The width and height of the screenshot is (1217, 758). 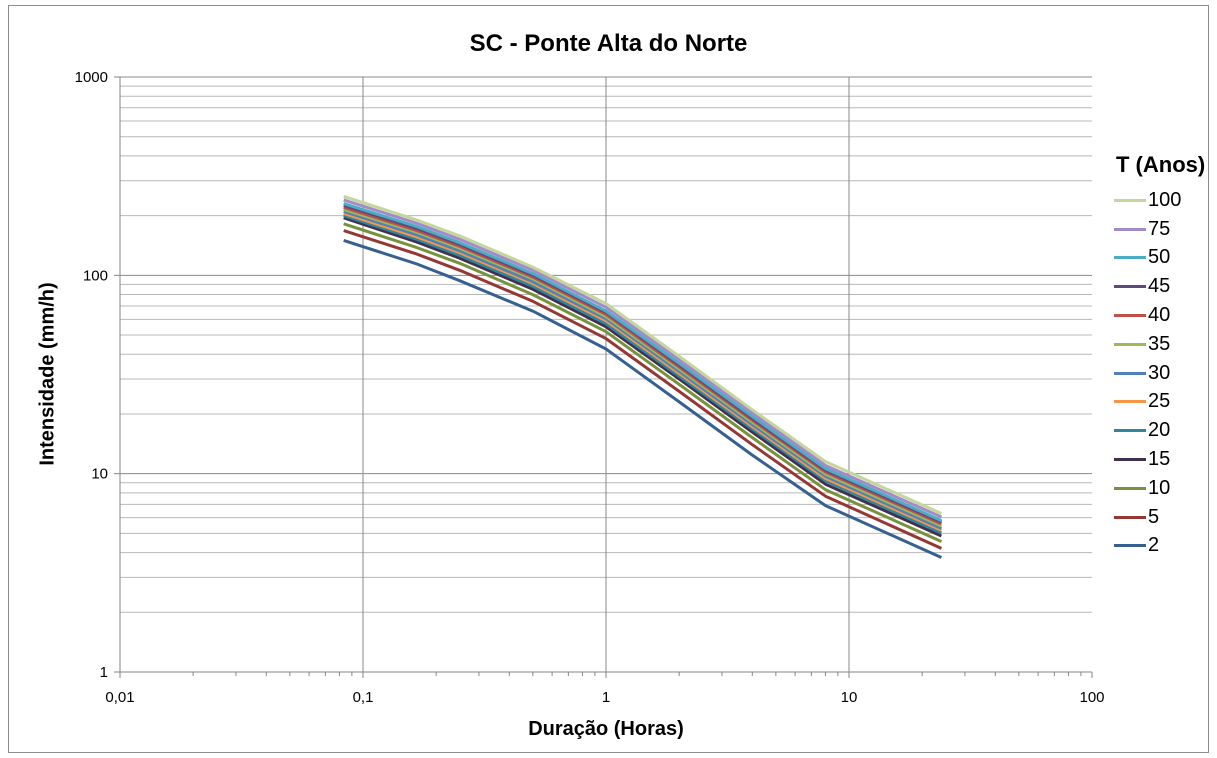 I want to click on legend-item-35: 35, so click(x=1159, y=344).